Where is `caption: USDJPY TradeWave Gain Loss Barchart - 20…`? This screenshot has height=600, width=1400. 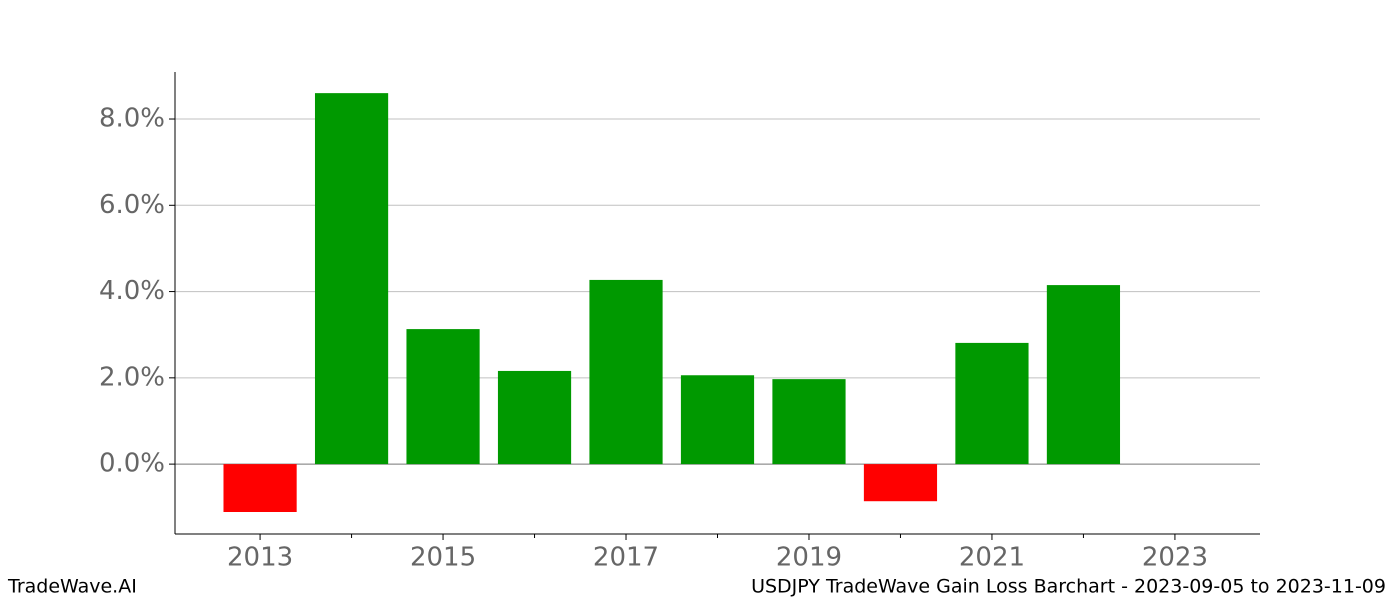
caption: USDJPY TradeWave Gain Loss Barchart - 20… is located at coordinates (1068, 587).